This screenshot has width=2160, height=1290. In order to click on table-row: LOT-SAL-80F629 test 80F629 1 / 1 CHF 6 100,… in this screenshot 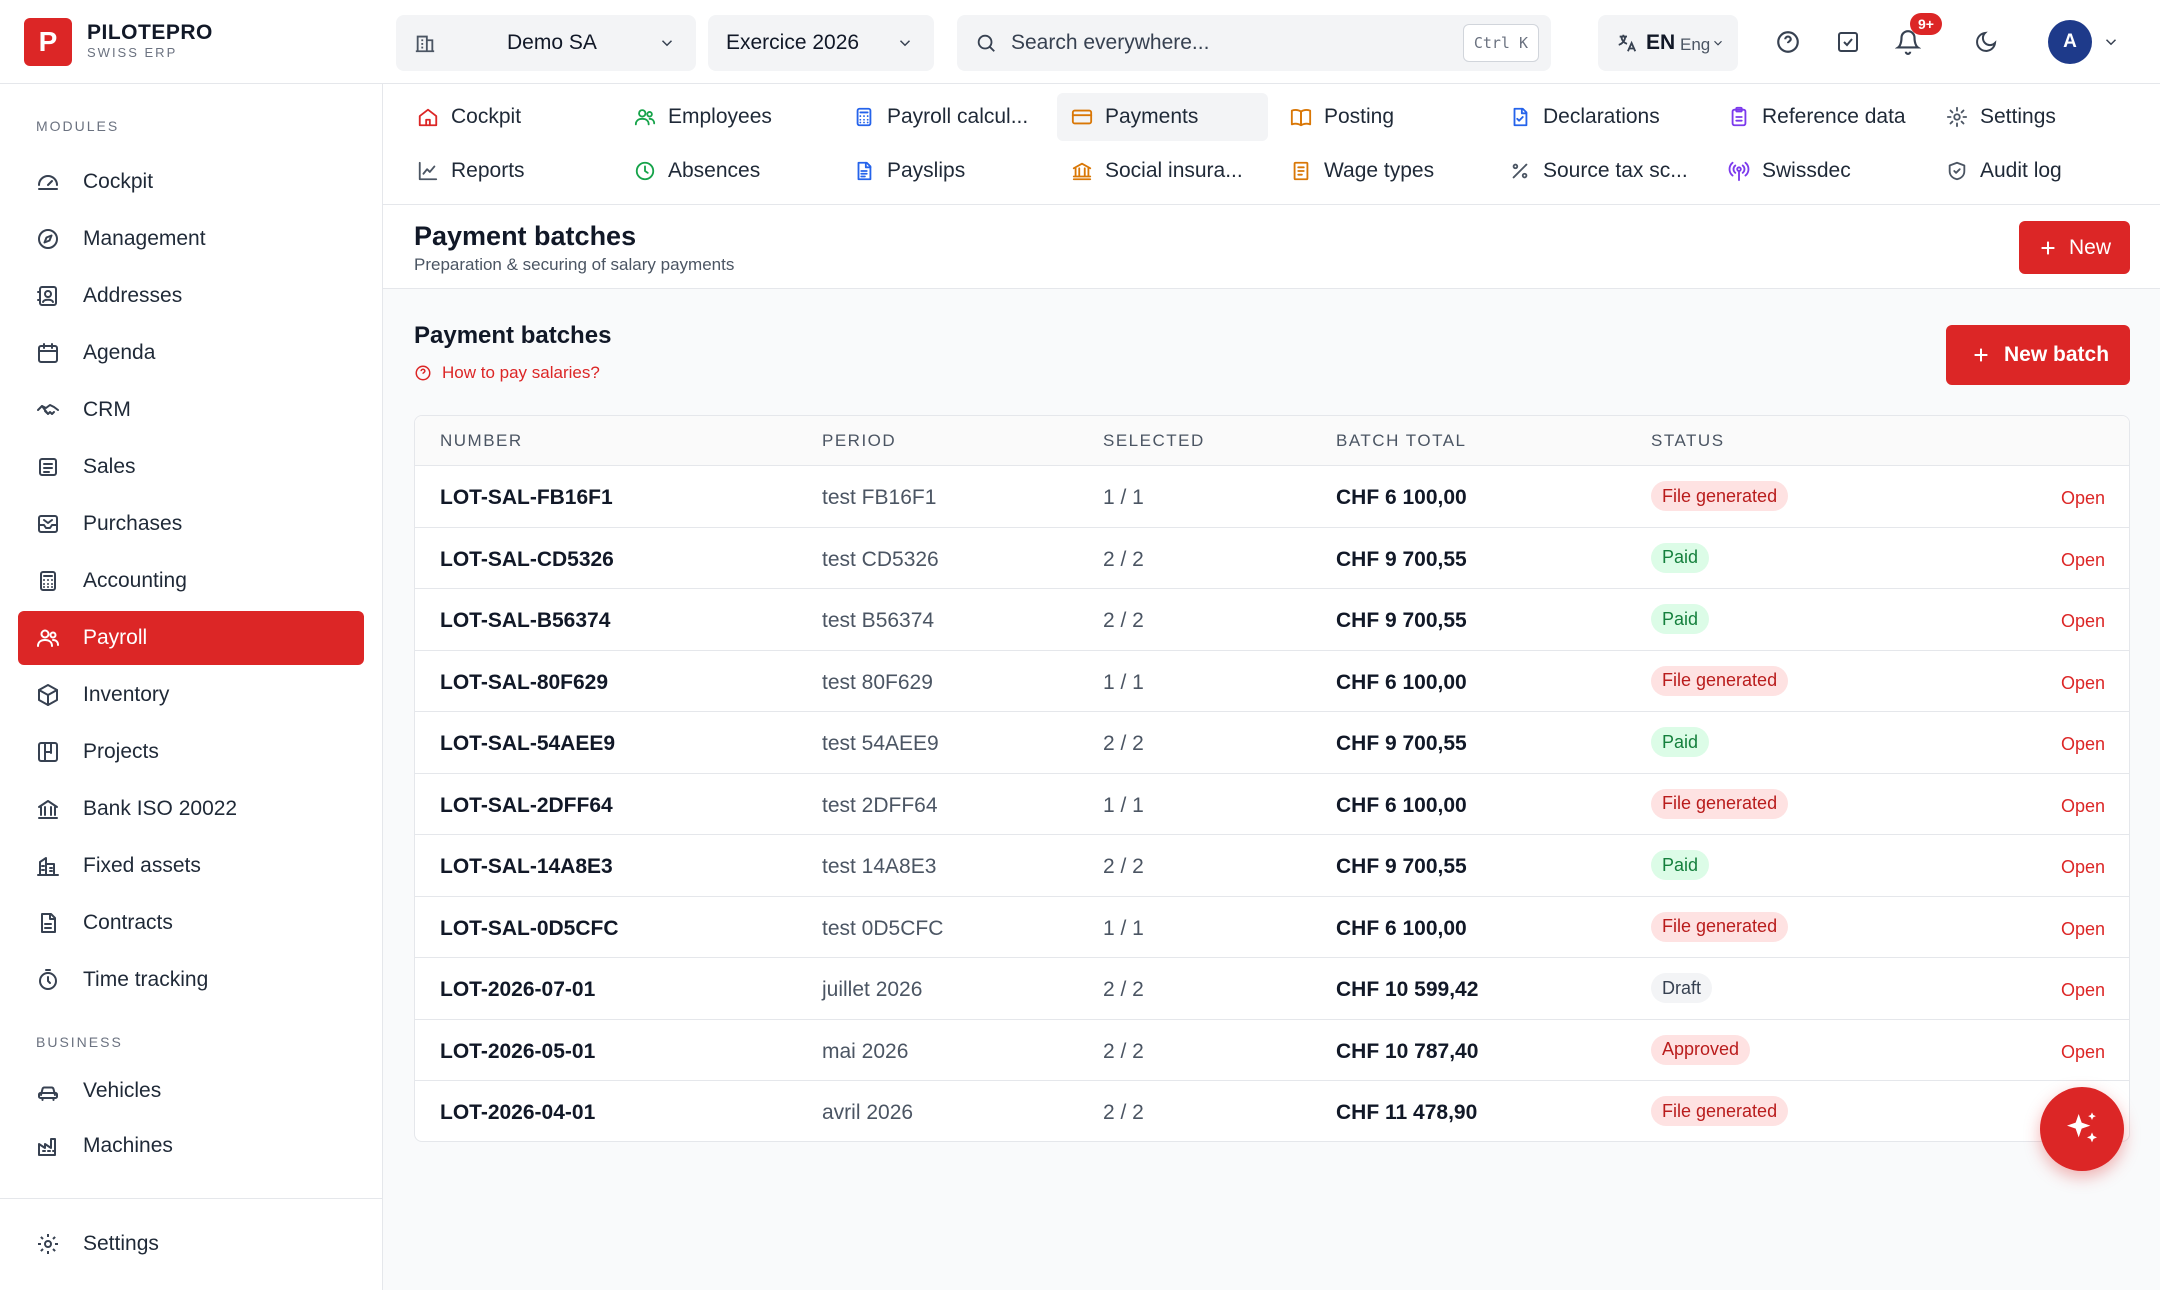, I will do `click(1272, 681)`.